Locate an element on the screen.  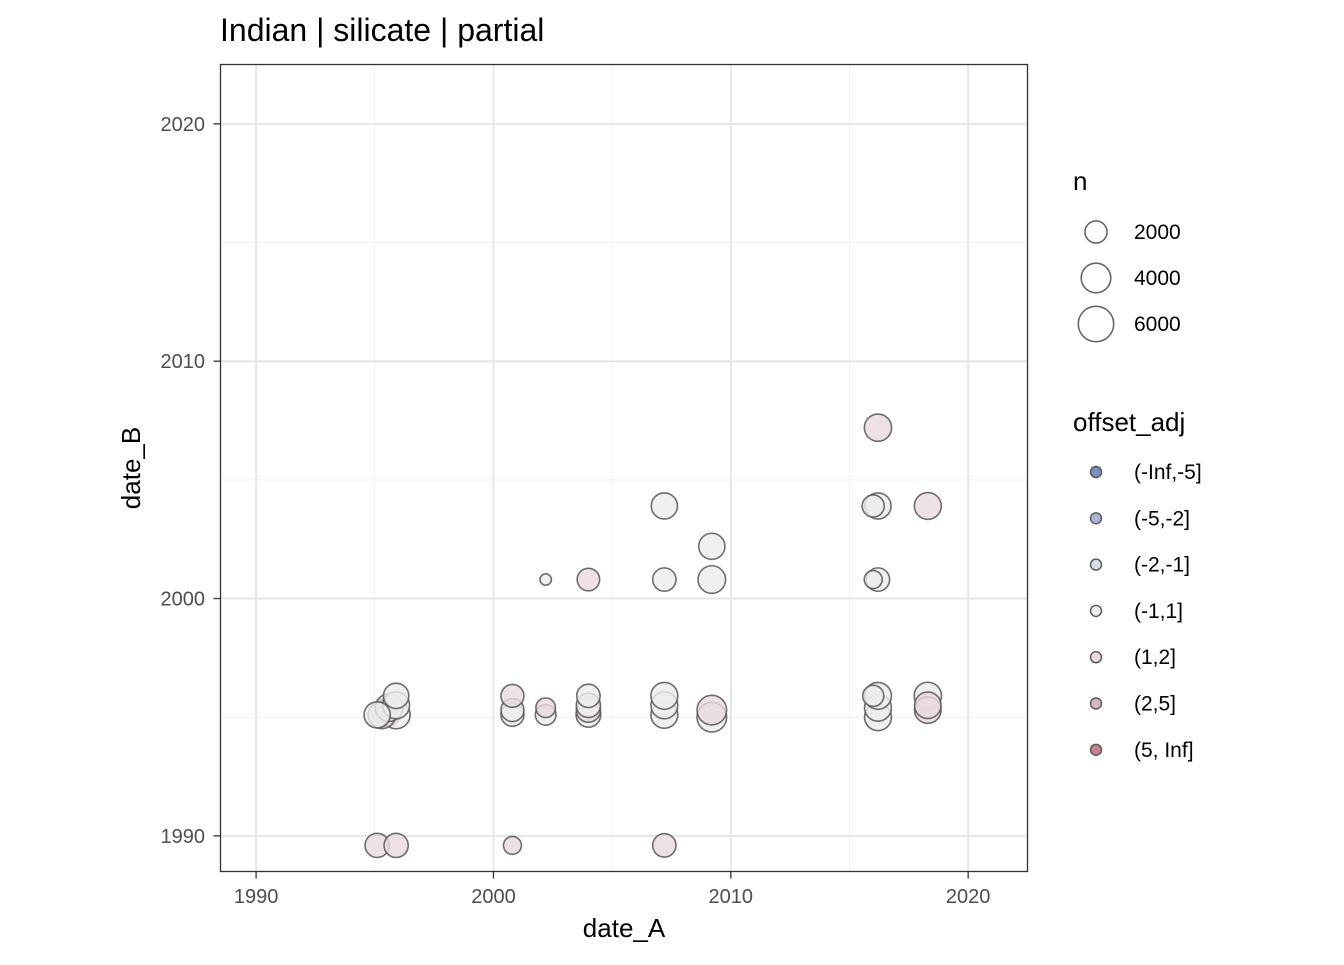
y-axis-ticks: 1990 2000 2010 2020 is located at coordinates (191, 481).